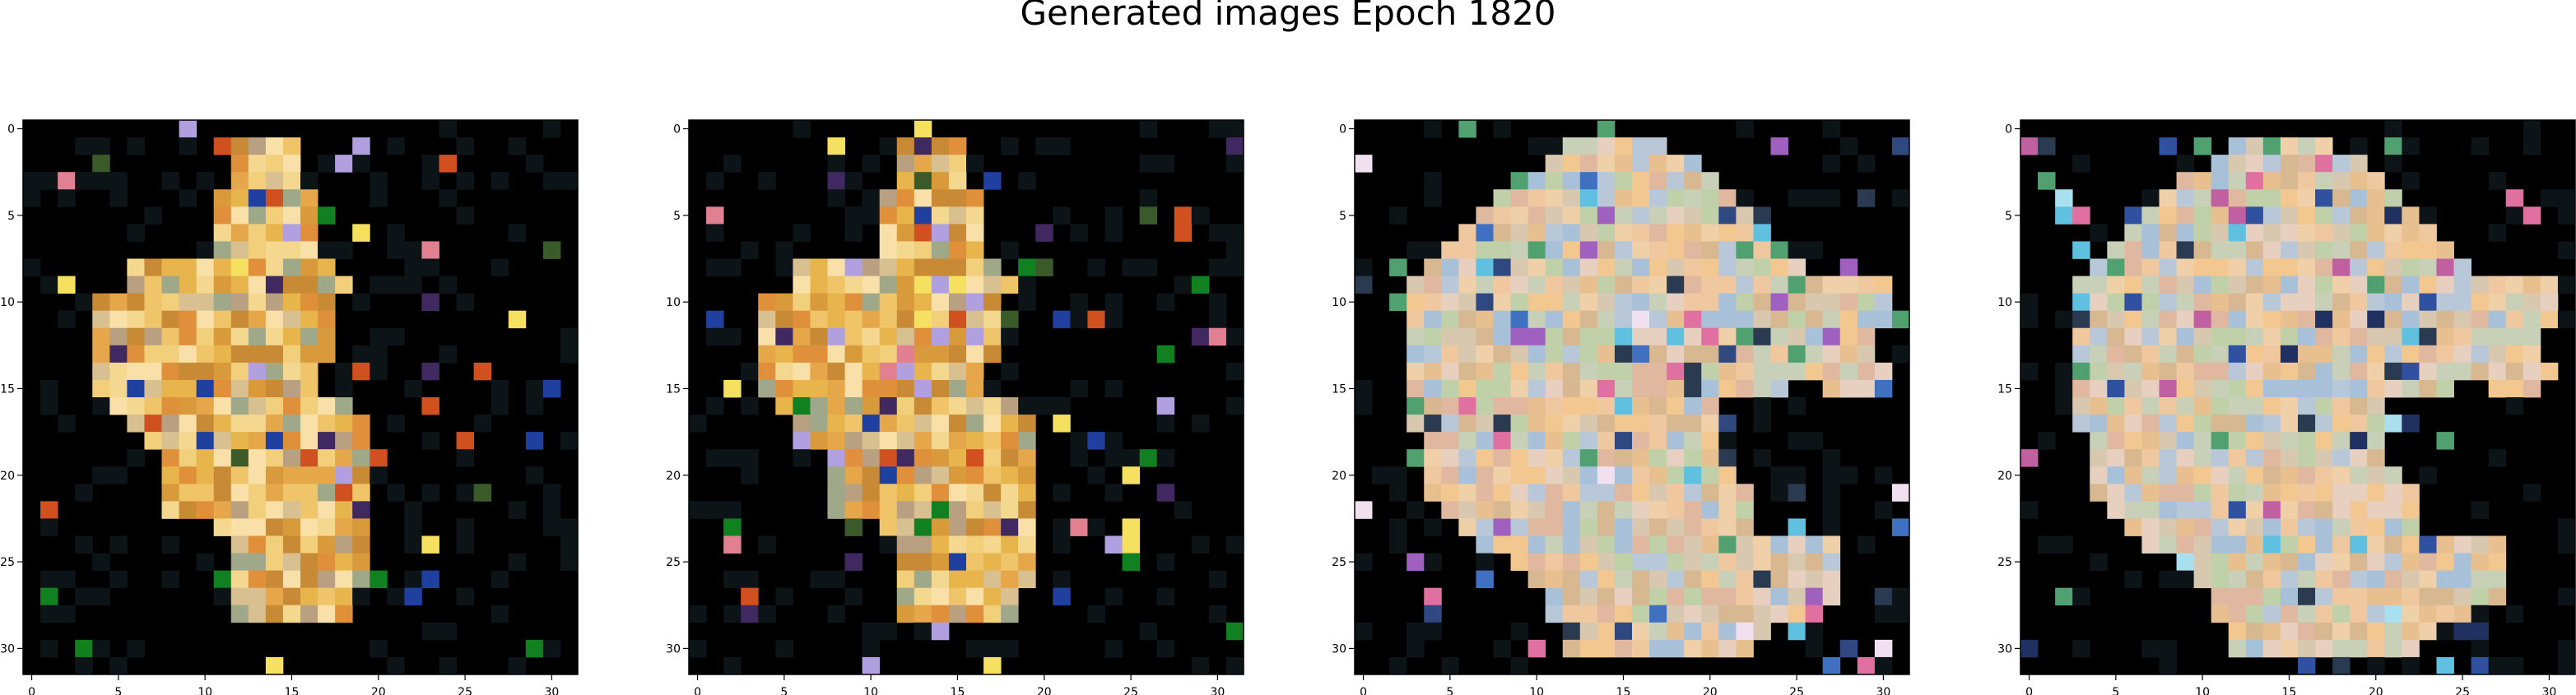 This screenshot has height=695, width=2576. What do you see at coordinates (870, 690) in the screenshot?
I see `x-tick-label: 10` at bounding box center [870, 690].